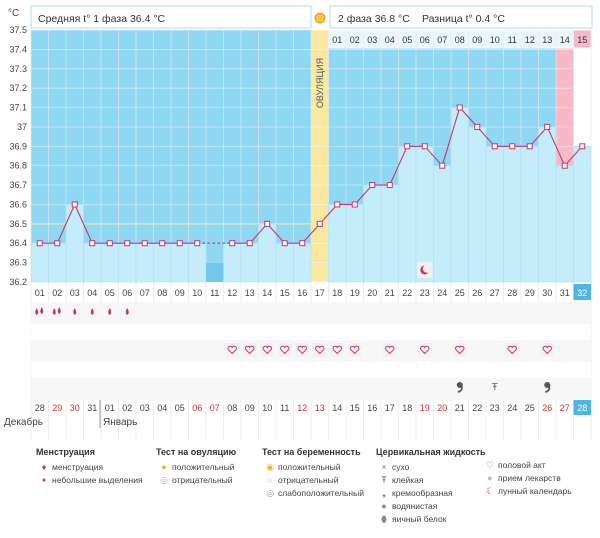 The height and width of the screenshot is (538, 600). What do you see at coordinates (547, 293) in the screenshot?
I see `cycle-day-label: 30` at bounding box center [547, 293].